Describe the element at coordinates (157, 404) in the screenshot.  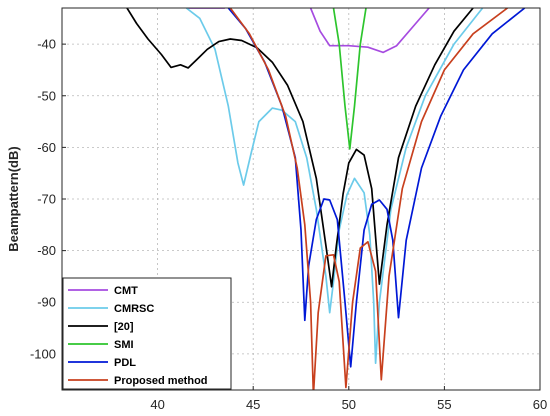
I see `x-tick-label: 40` at that location.